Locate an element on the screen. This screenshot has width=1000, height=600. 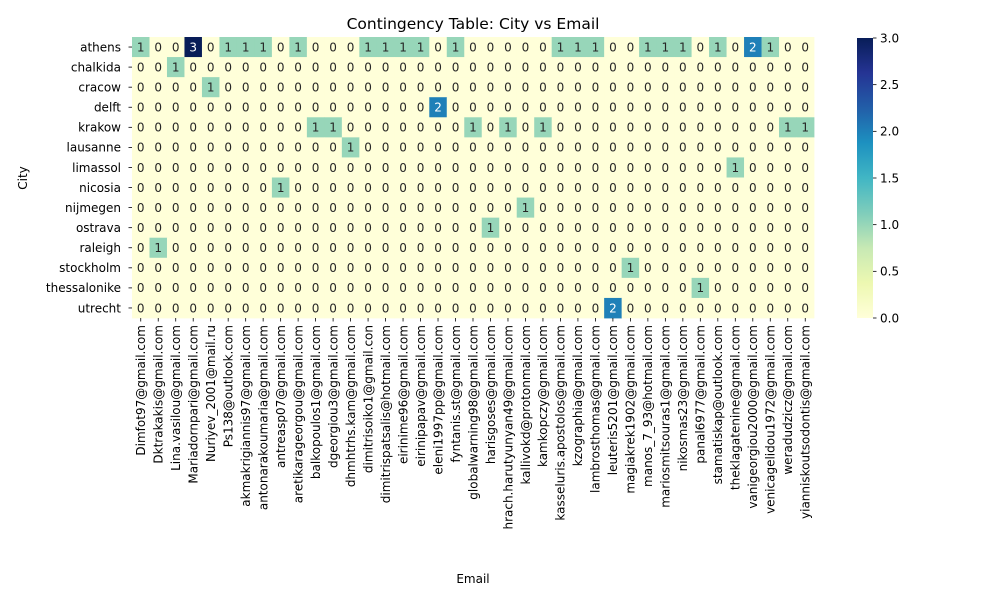
x-tick-label: leuteris5201@gmail.com is located at coordinates (613, 400).